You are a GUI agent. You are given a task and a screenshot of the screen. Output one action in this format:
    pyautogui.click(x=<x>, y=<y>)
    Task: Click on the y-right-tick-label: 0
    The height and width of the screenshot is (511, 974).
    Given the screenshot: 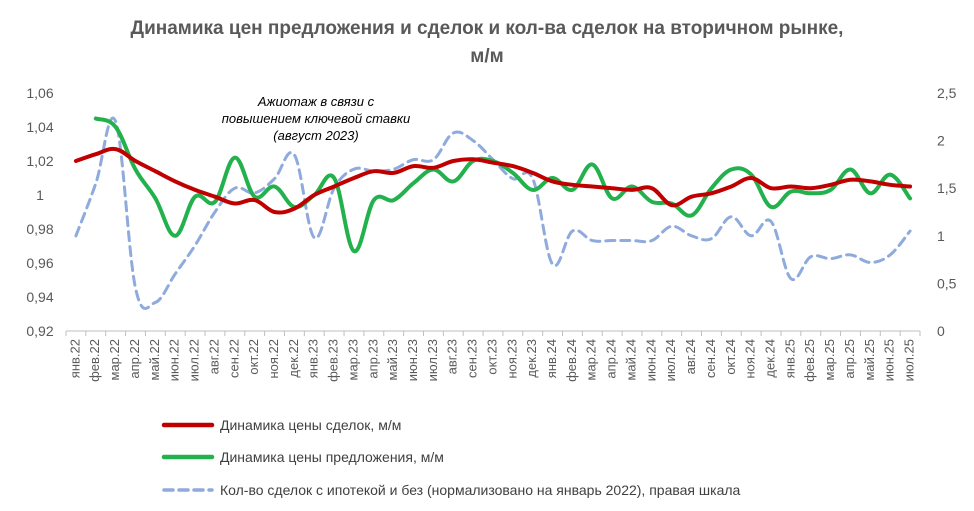 What is the action you would take?
    pyautogui.click(x=941, y=331)
    